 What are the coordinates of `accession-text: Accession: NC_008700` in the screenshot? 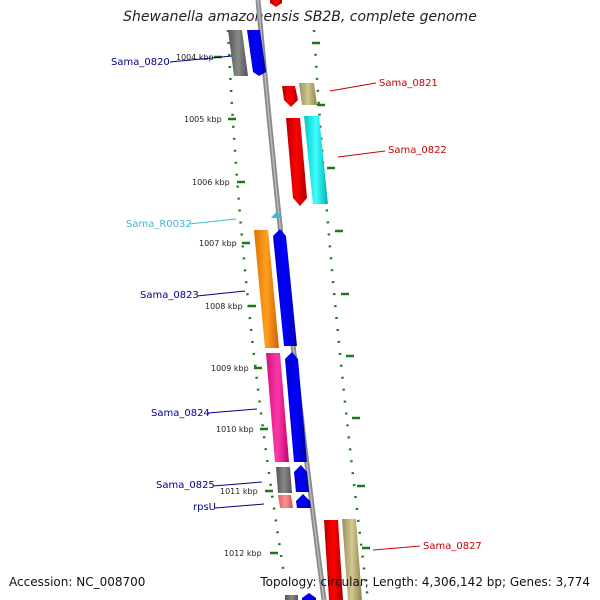 It's located at (77, 582).